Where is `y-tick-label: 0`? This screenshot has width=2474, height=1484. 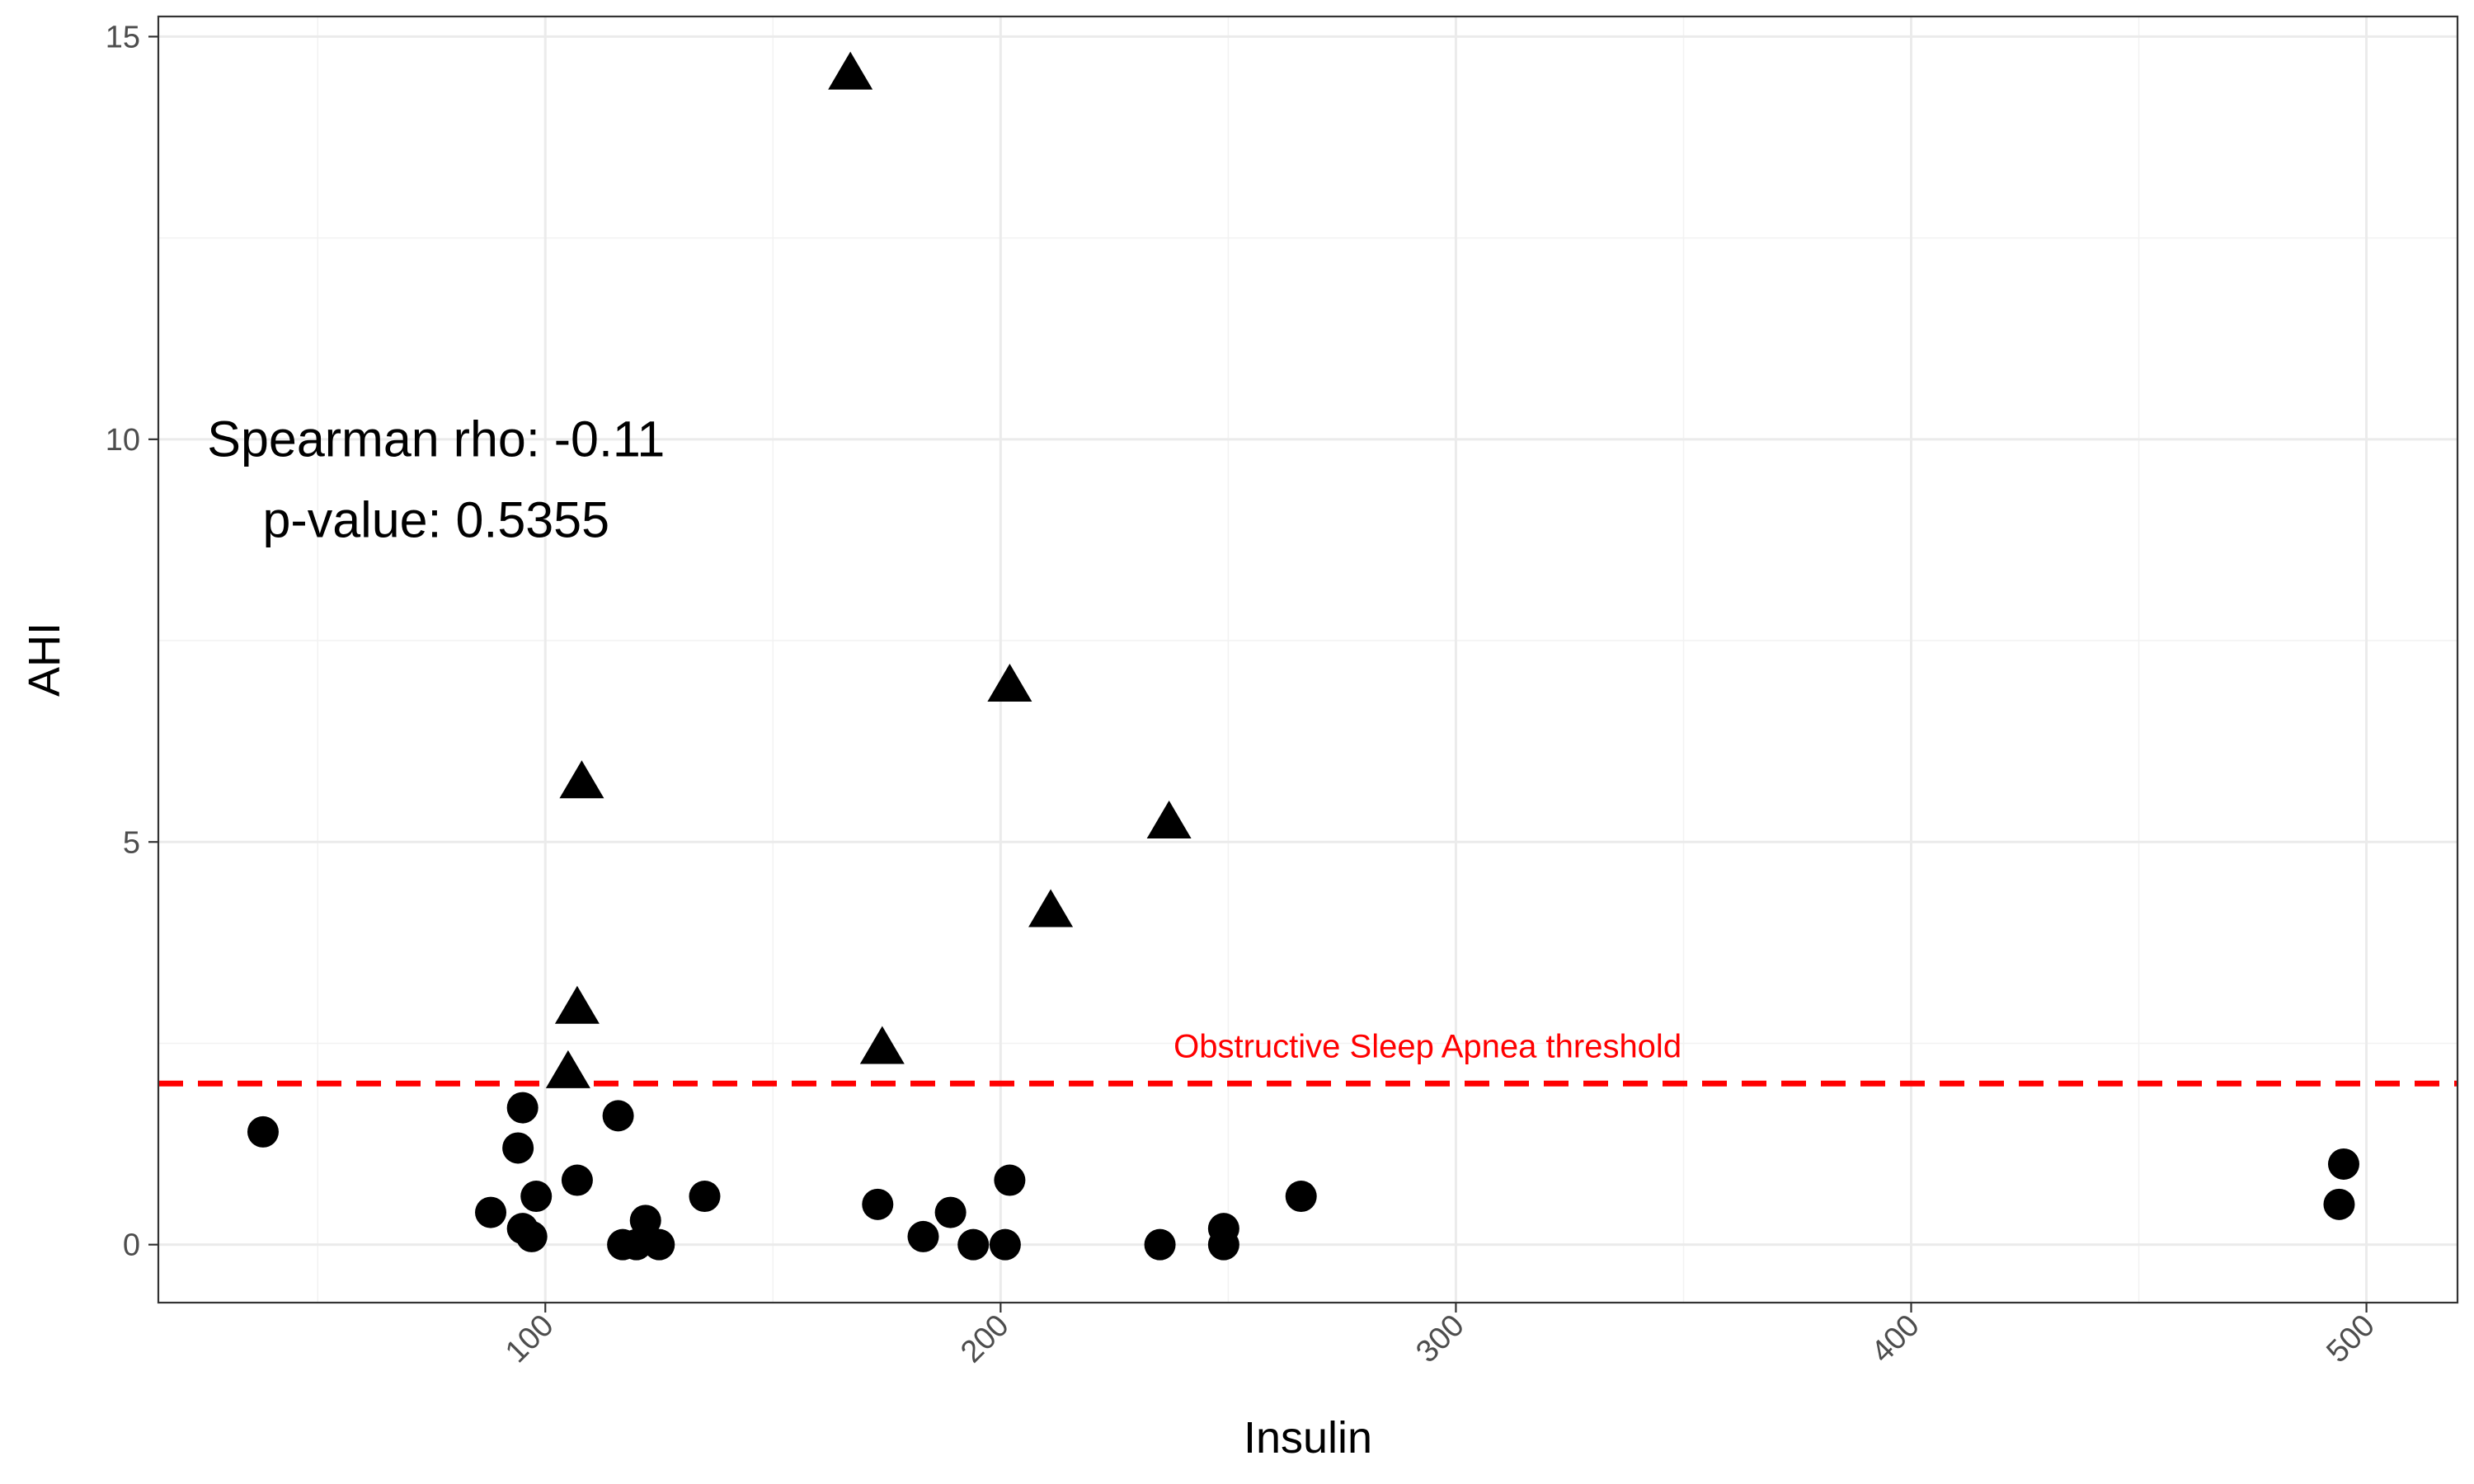 y-tick-label: 0 is located at coordinates (131, 1245).